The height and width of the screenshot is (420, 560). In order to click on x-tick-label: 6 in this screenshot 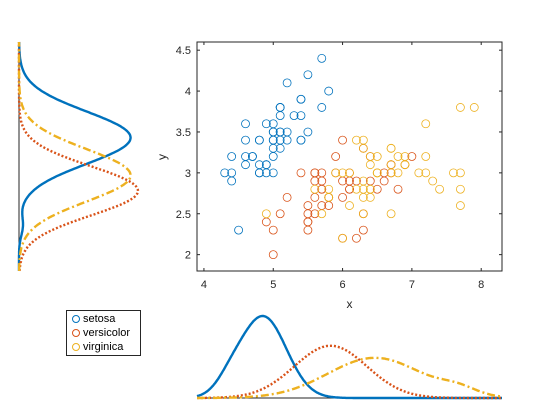, I will do `click(343, 285)`.